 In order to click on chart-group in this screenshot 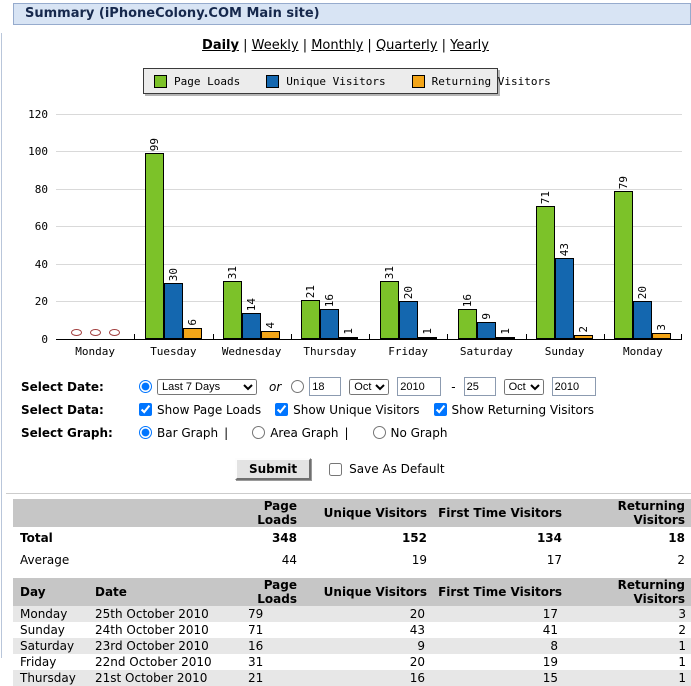, I will do `click(95, 226)`.